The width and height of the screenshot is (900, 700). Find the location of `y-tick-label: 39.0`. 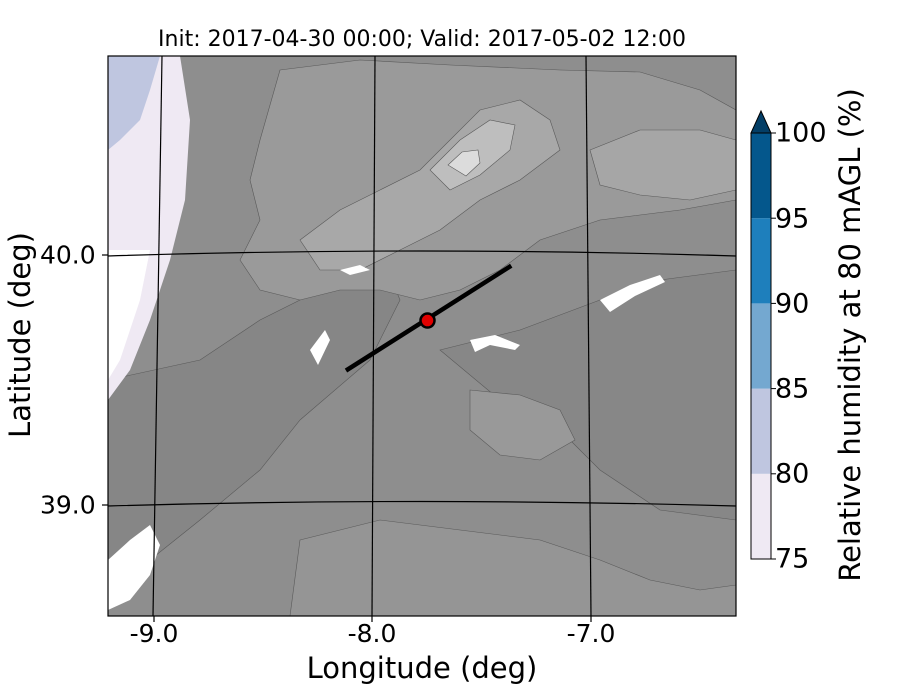

y-tick-label: 39.0 is located at coordinates (68, 505).